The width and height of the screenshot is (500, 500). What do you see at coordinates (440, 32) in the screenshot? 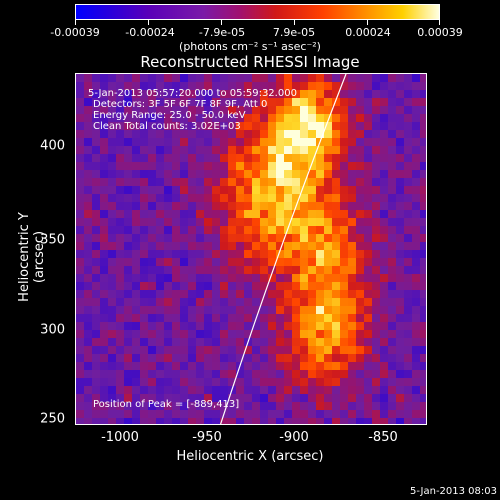
I see `colorbar-label: 0.00039` at bounding box center [440, 32].